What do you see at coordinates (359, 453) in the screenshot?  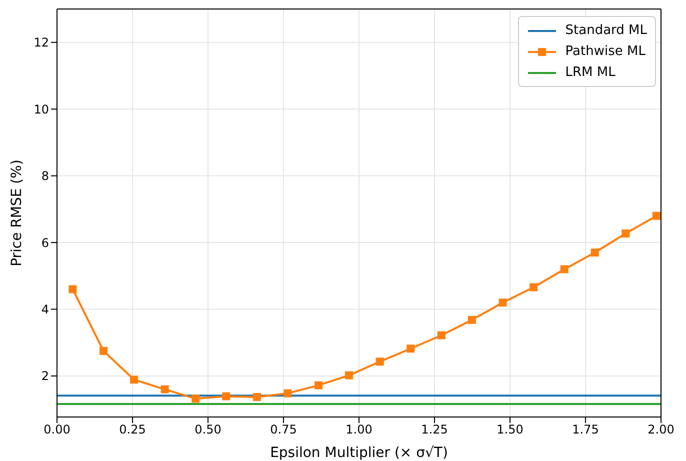 I see `x-axis-title: Epsilon Multiplier (× σ√T)` at bounding box center [359, 453].